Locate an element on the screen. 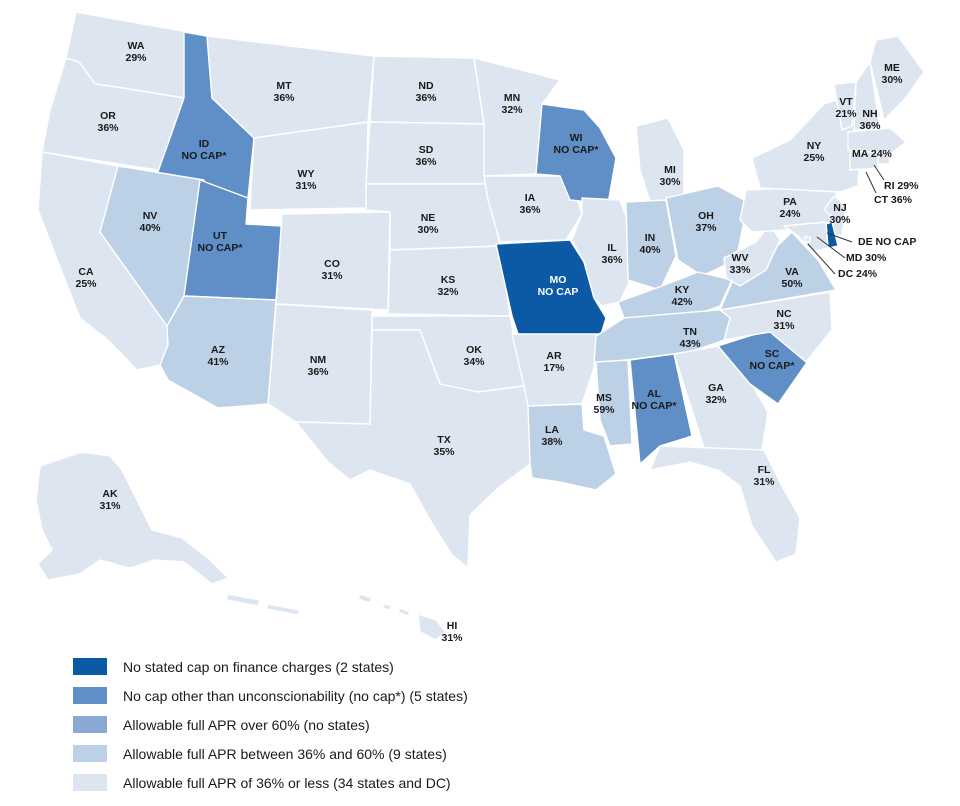  state-label-ny: NY 25% is located at coordinates (813, 152).